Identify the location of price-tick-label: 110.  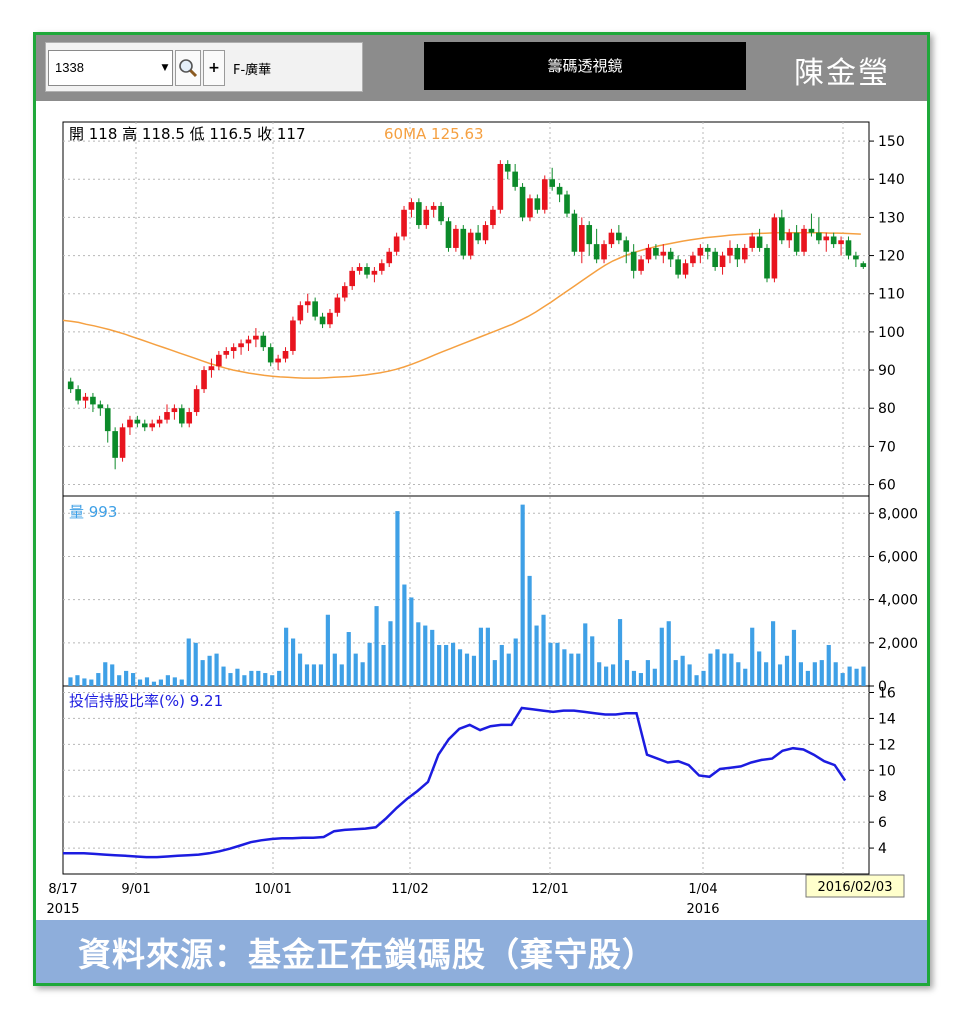
(891, 295).